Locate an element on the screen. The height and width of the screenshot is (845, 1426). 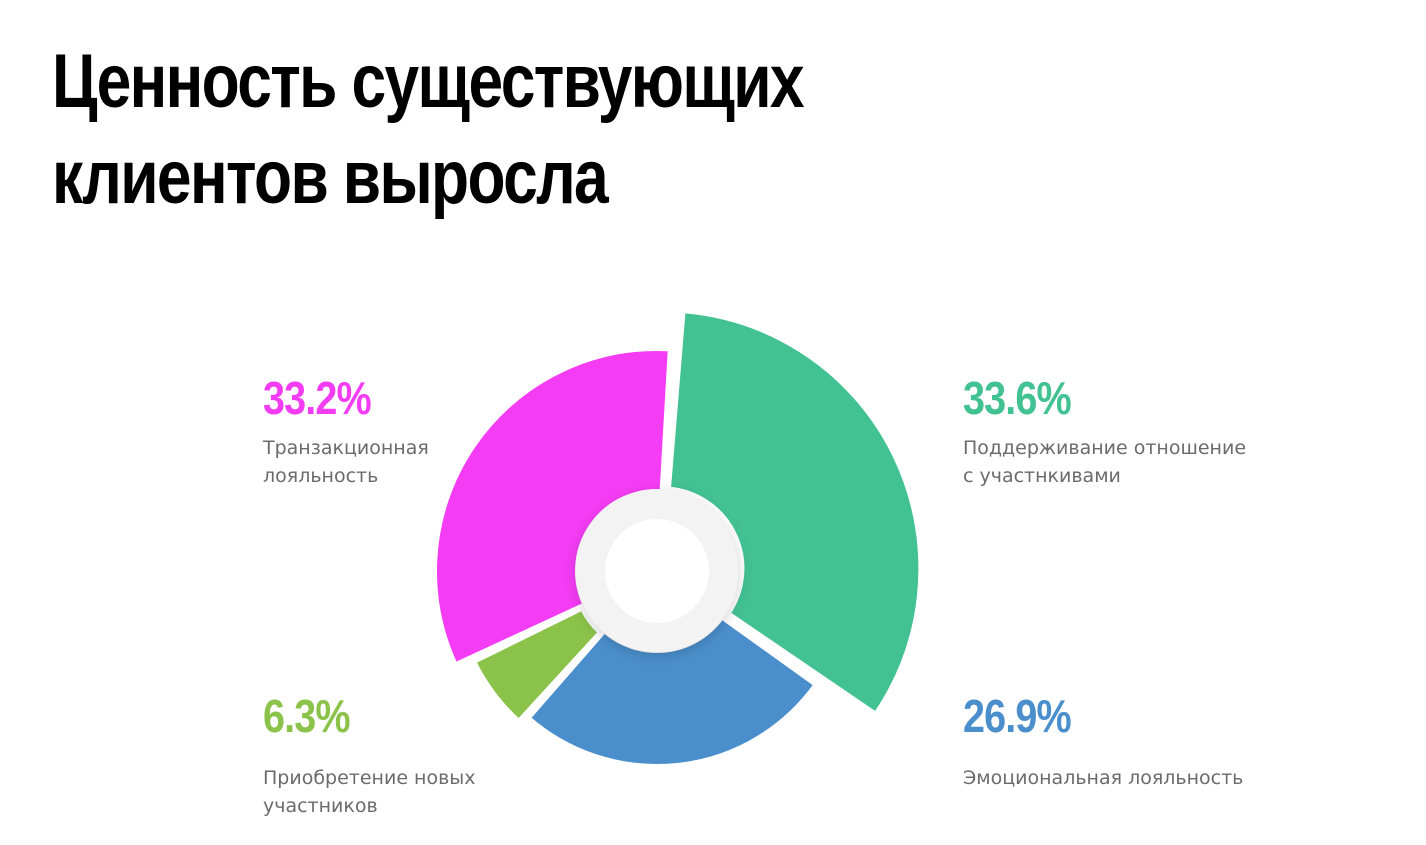
legend-item-emotional-loyalty: 26.9% Эмоциональная лояльность is located at coordinates (1113, 741).